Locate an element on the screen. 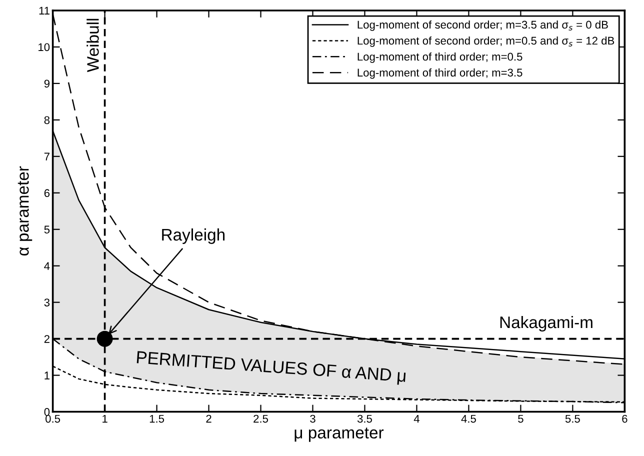 Image resolution: width=644 pixels, height=456 pixels. annotation: Rayleigh is located at coordinates (193, 236).